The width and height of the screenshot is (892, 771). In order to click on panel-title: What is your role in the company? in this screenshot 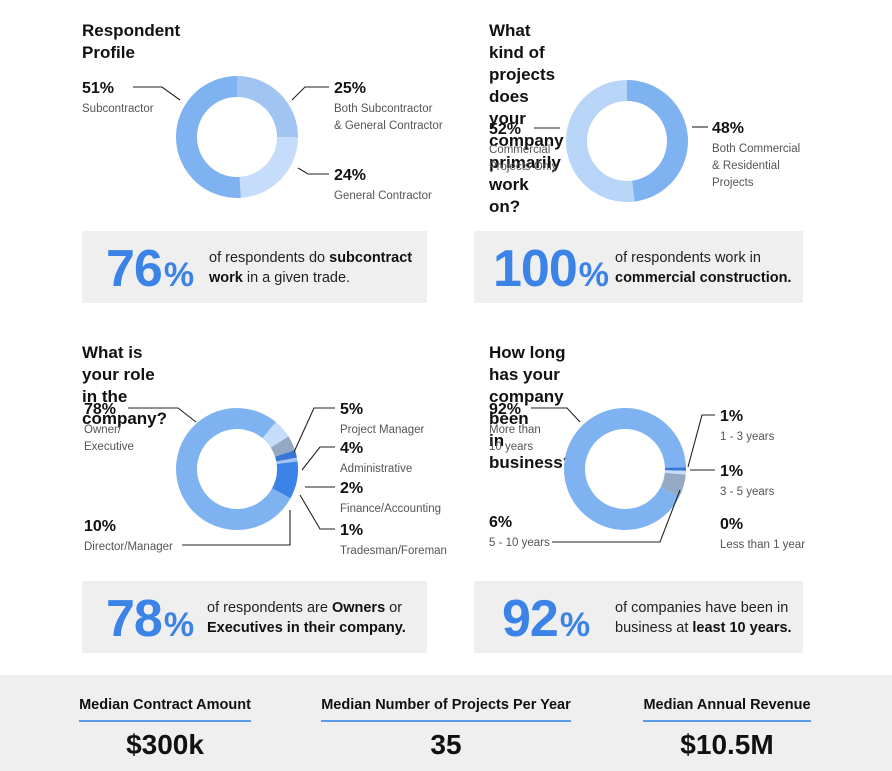, I will do `click(125, 385)`.